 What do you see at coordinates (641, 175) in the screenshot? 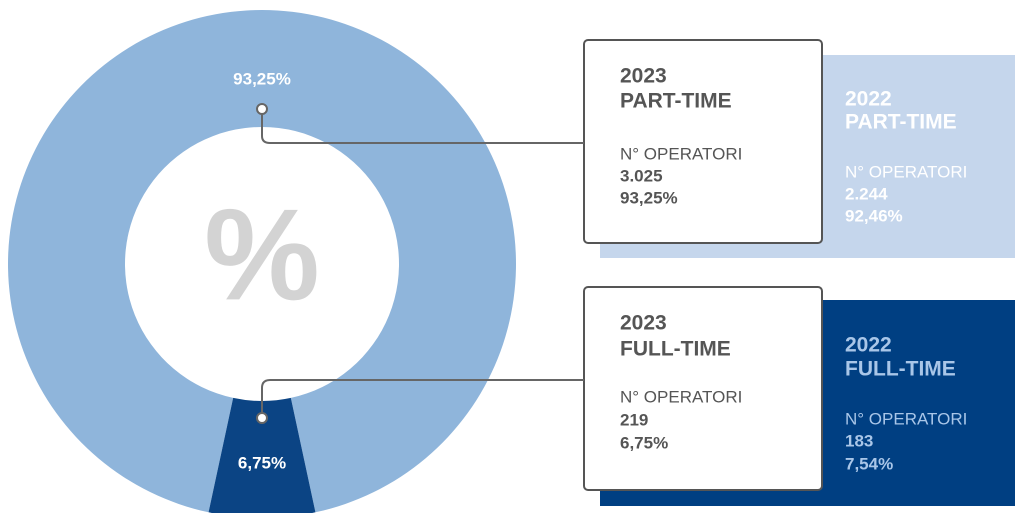
I see `panel-count: 3.025` at bounding box center [641, 175].